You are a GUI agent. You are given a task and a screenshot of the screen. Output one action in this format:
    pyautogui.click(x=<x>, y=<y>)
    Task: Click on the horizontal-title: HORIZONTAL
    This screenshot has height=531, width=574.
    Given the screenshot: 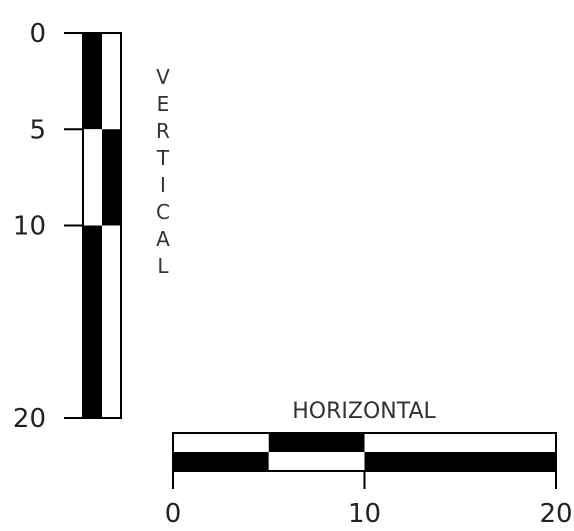 What is the action you would take?
    pyautogui.click(x=364, y=411)
    